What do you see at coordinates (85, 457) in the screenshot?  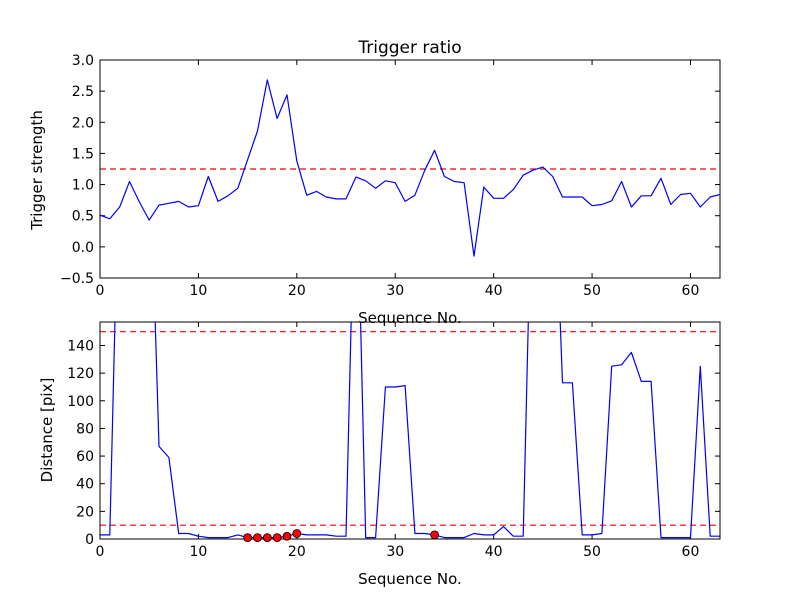 I see `y-tick-label: 60` at bounding box center [85, 457].